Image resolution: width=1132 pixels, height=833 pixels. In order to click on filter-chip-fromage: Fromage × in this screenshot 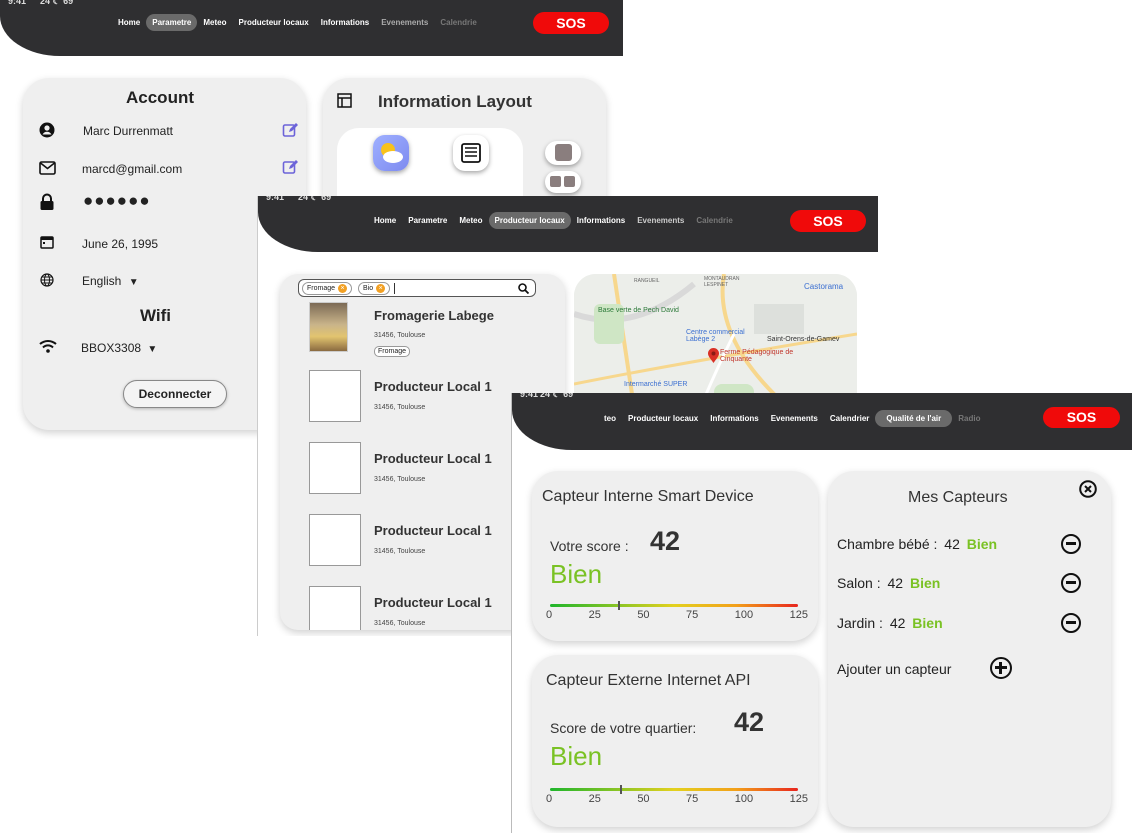, I will do `click(327, 288)`.